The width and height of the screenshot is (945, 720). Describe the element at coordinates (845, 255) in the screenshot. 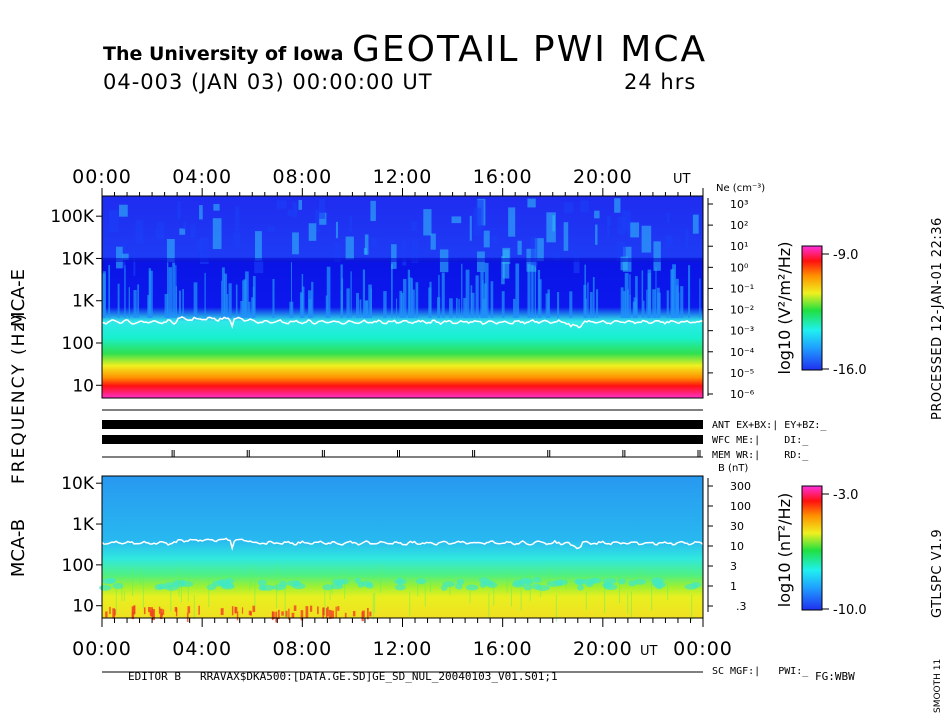

I see `mca-e-cbar-max: -9.0` at that location.